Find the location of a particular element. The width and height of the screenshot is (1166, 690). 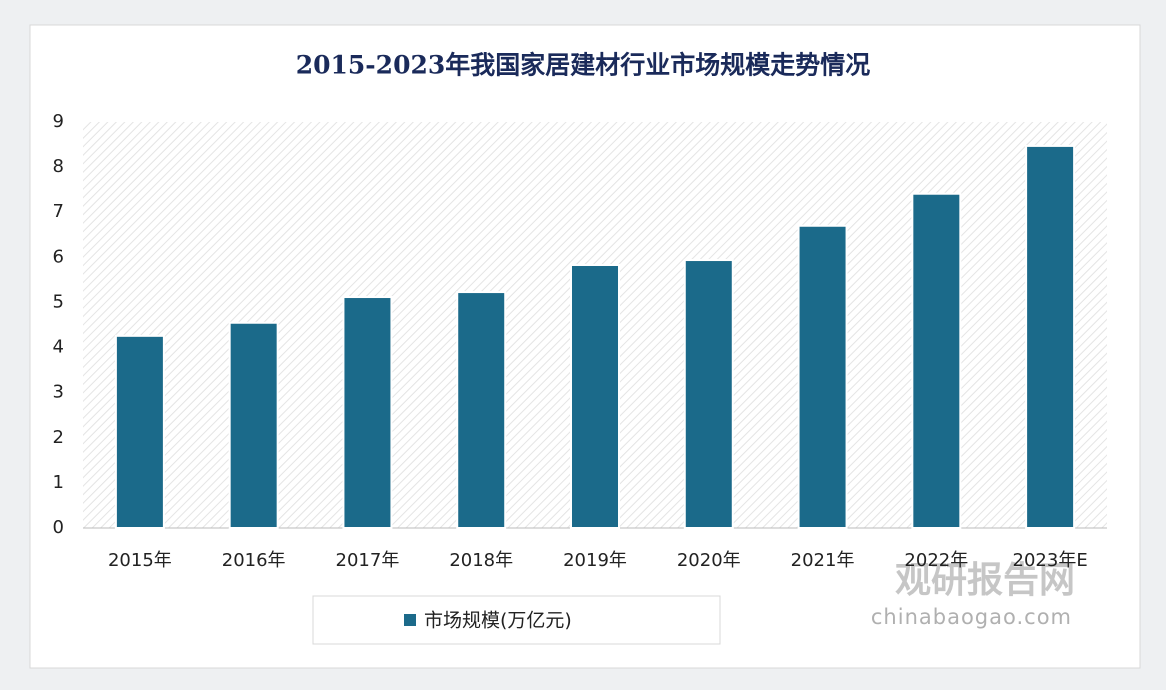

x-tick-label: 2015年 is located at coordinates (140, 560).